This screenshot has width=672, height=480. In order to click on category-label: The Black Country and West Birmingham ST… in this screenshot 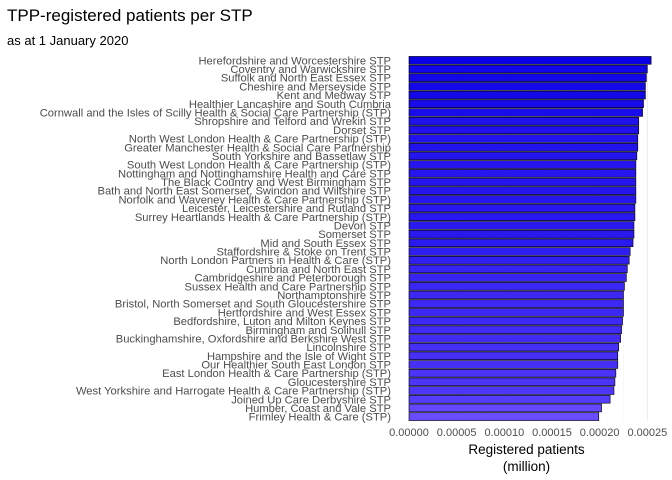, I will do `click(276, 183)`.